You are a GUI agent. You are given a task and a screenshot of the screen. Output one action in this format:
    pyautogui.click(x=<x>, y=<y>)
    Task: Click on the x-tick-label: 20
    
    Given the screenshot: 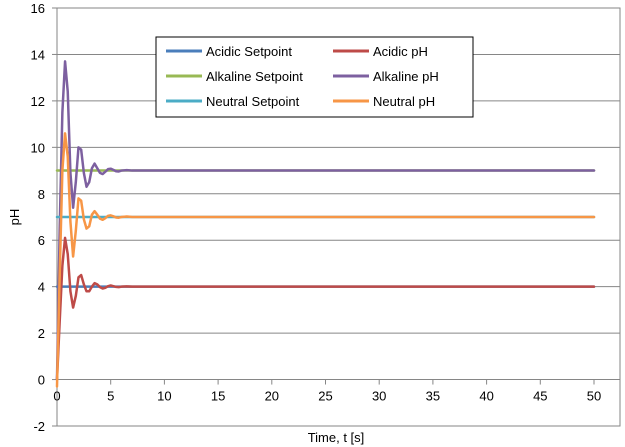 What is the action you would take?
    pyautogui.click(x=272, y=396)
    